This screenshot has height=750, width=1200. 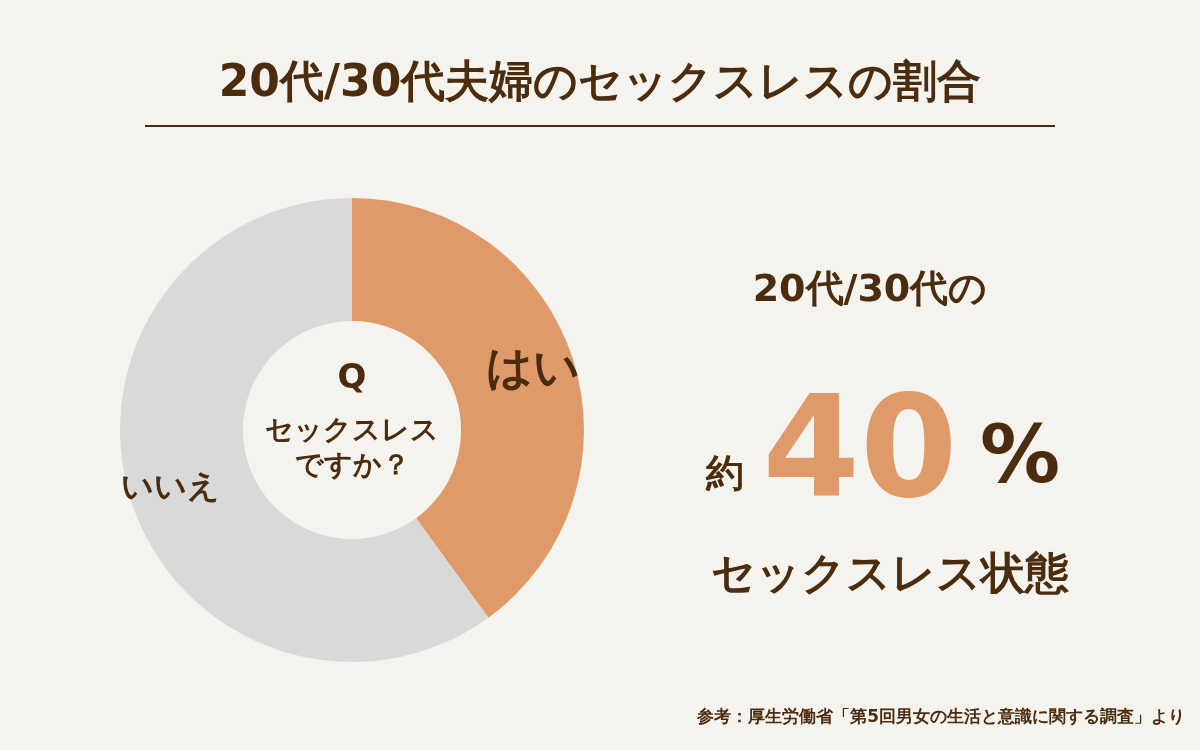 I want to click on slice-label: いいえ, so click(x=171, y=486).